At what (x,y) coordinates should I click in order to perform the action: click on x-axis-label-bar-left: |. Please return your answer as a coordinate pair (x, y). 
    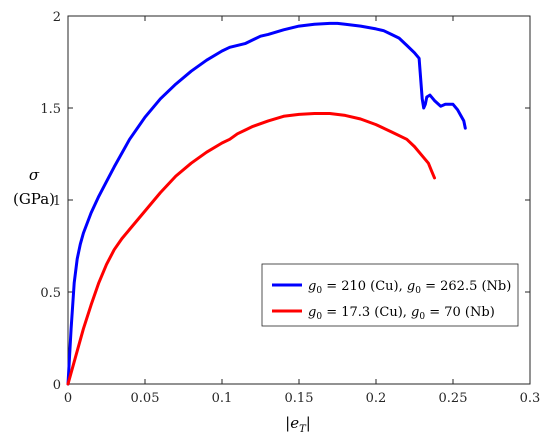
    Looking at the image, I should click on (287, 423).